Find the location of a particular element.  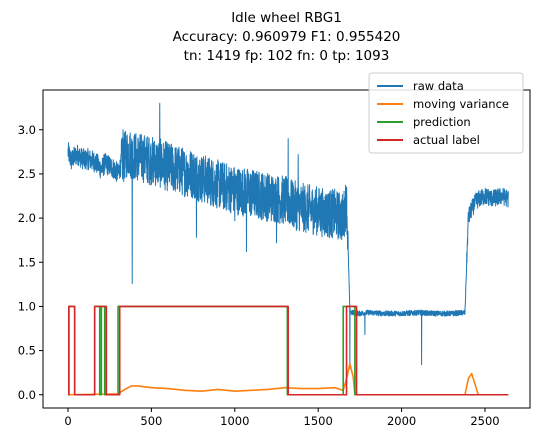

title-line-3: tn: 1419 fp: 102 fn: 0 tp: 1093 is located at coordinates (287, 56).